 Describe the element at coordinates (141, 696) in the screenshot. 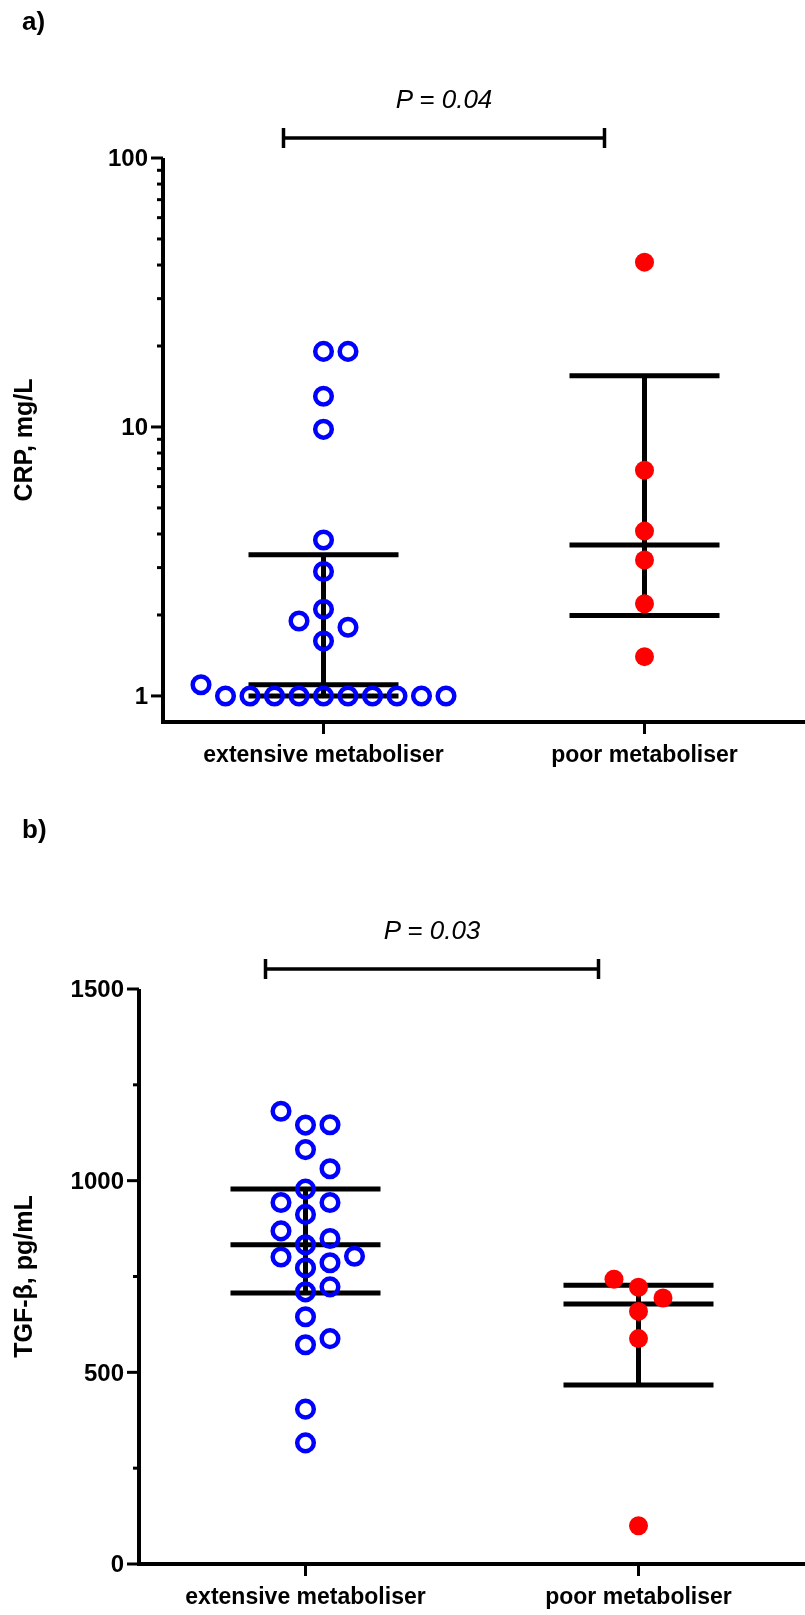

I see `y-tick-label: 1` at that location.